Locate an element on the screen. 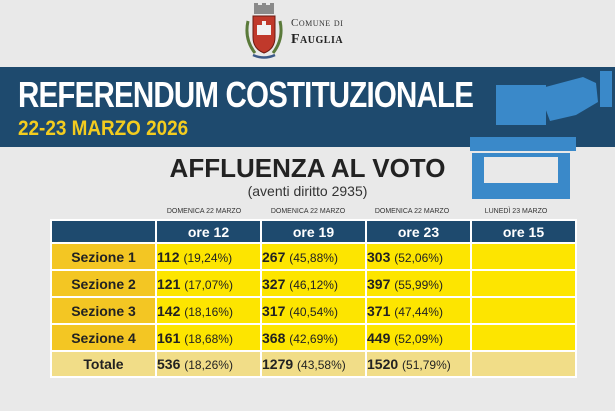  voter-count: 317 is located at coordinates (274, 310).